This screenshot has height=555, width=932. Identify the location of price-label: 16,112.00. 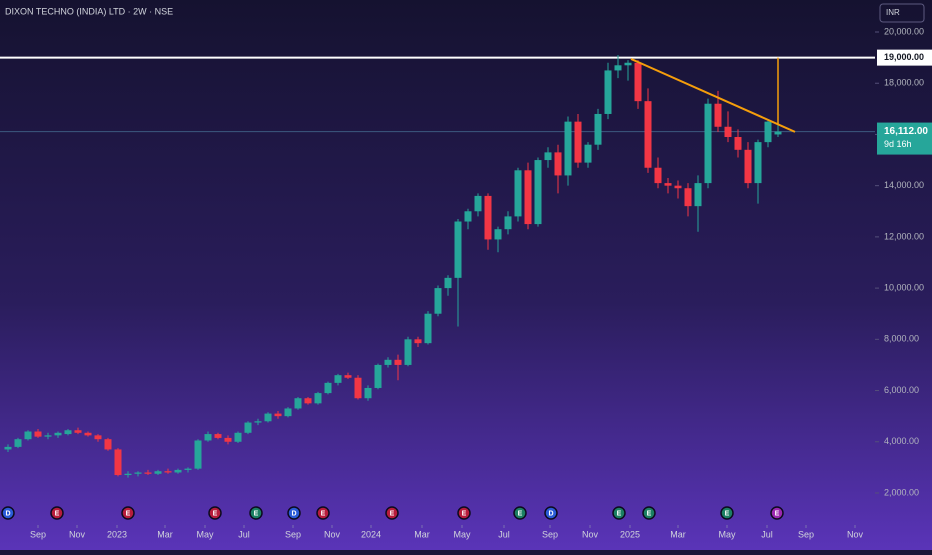
(906, 131).